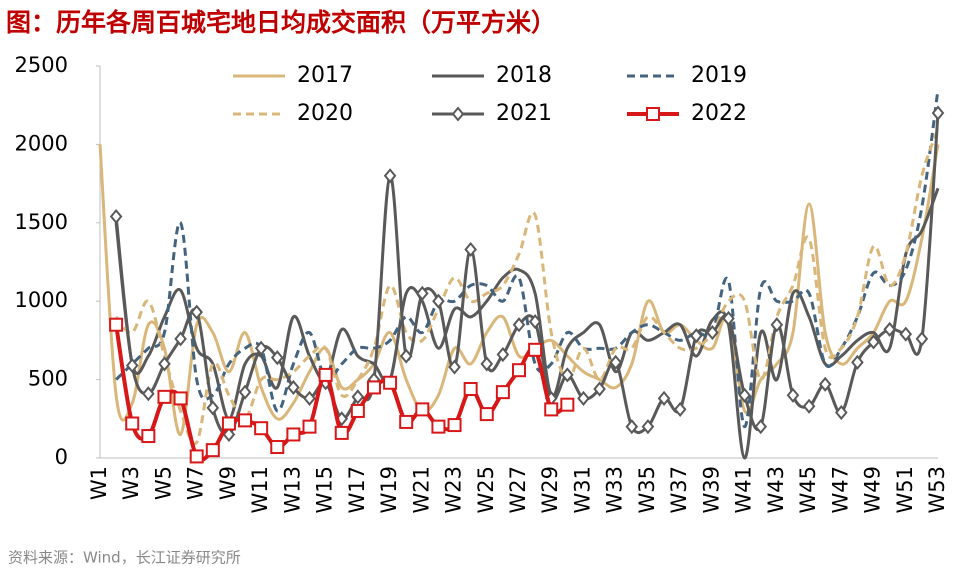 The width and height of the screenshot is (965, 576). Describe the element at coordinates (937, 490) in the screenshot. I see `x-tick-label: W53` at that location.